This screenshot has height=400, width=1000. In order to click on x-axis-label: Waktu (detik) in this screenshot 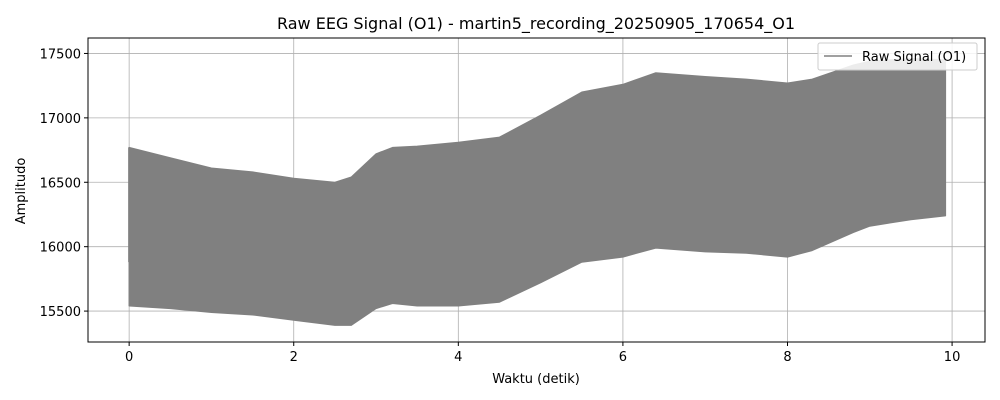, I will do `click(536, 379)`.